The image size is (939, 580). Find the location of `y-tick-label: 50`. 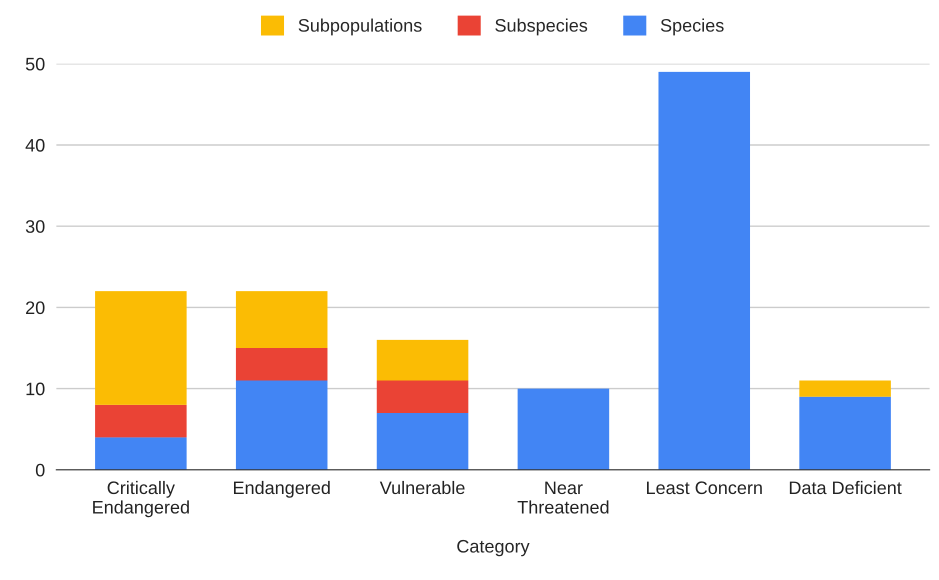

y-tick-label: 50 is located at coordinates (35, 64).